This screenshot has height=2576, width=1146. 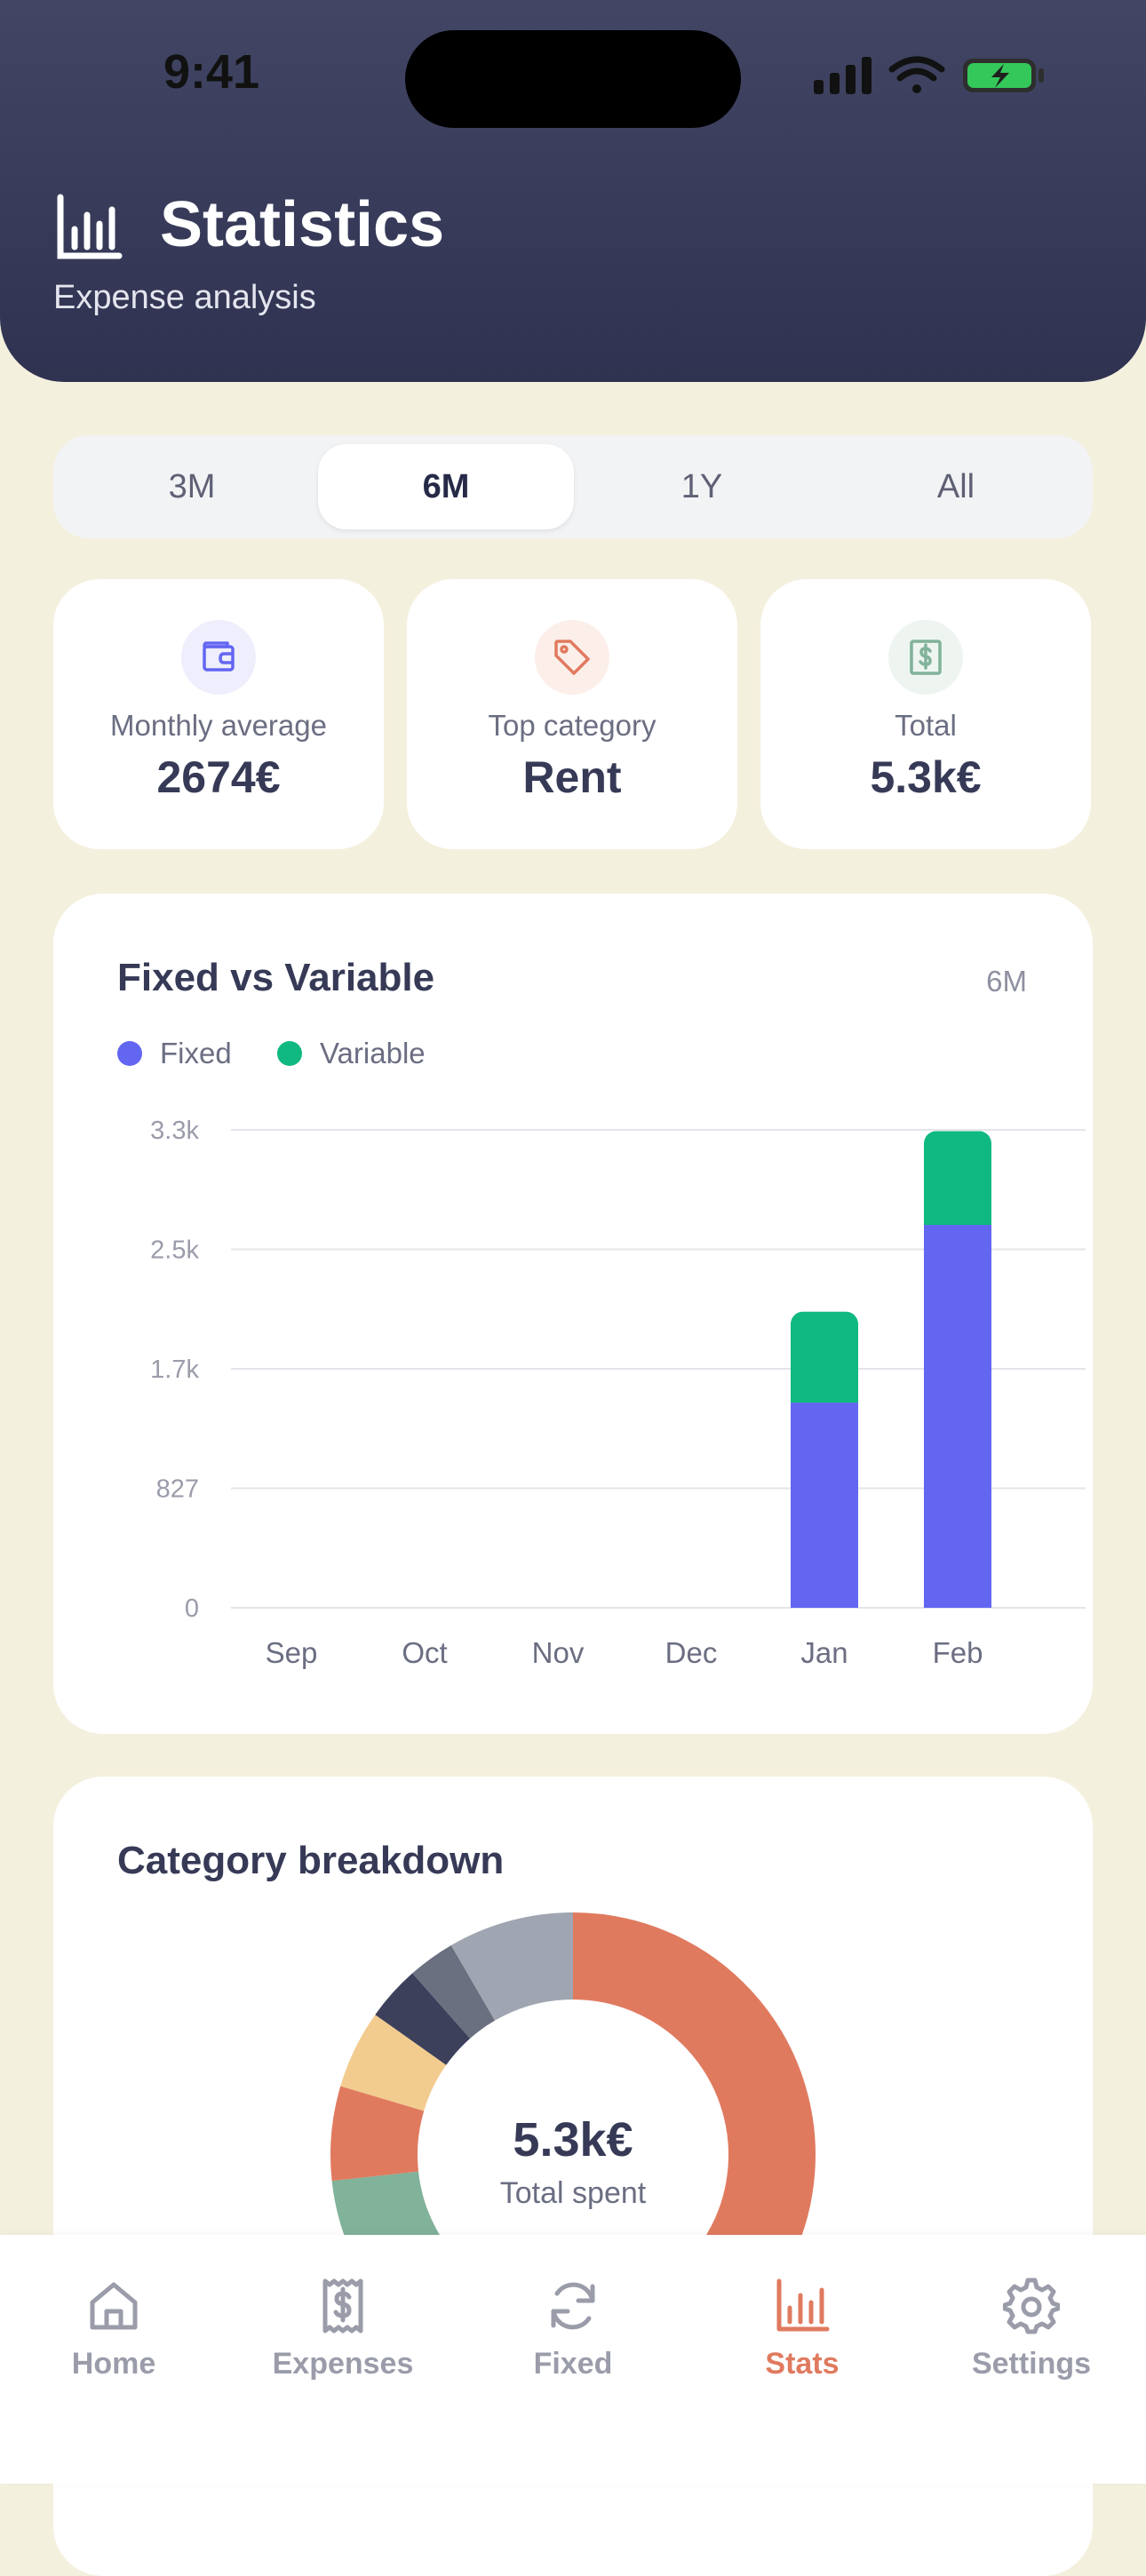 What do you see at coordinates (1003, 75) in the screenshot?
I see `battery-icon` at bounding box center [1003, 75].